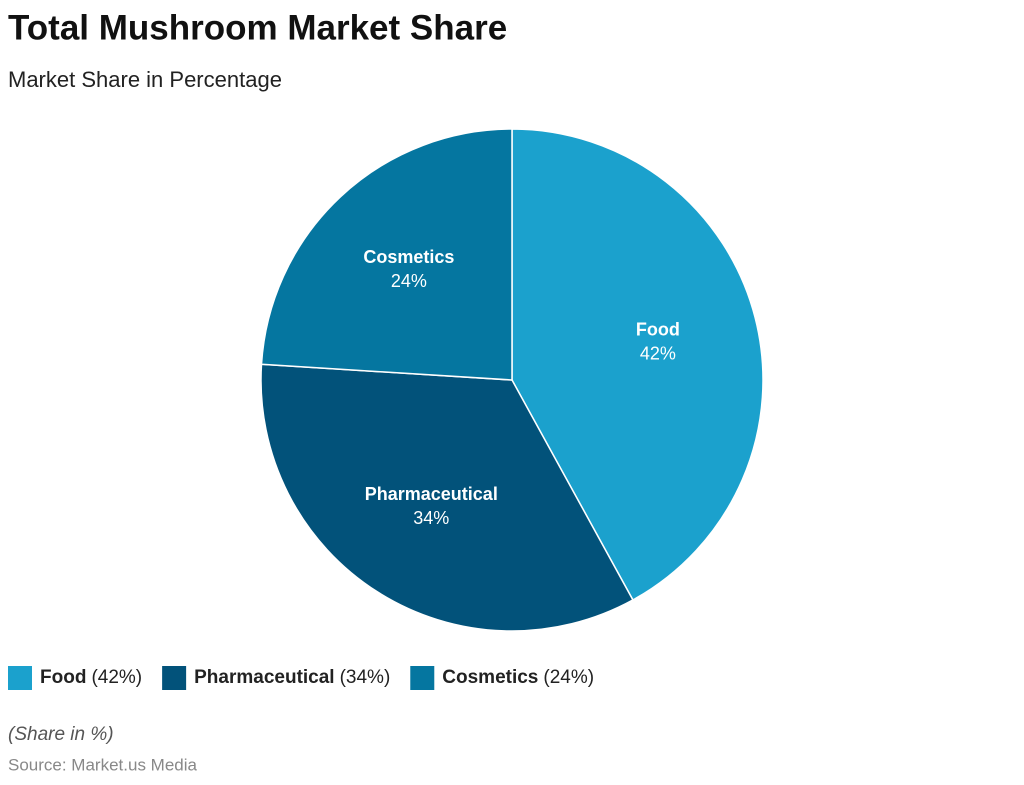  Describe the element at coordinates (408, 257) in the screenshot. I see `slice-label: Cosmetics` at that location.